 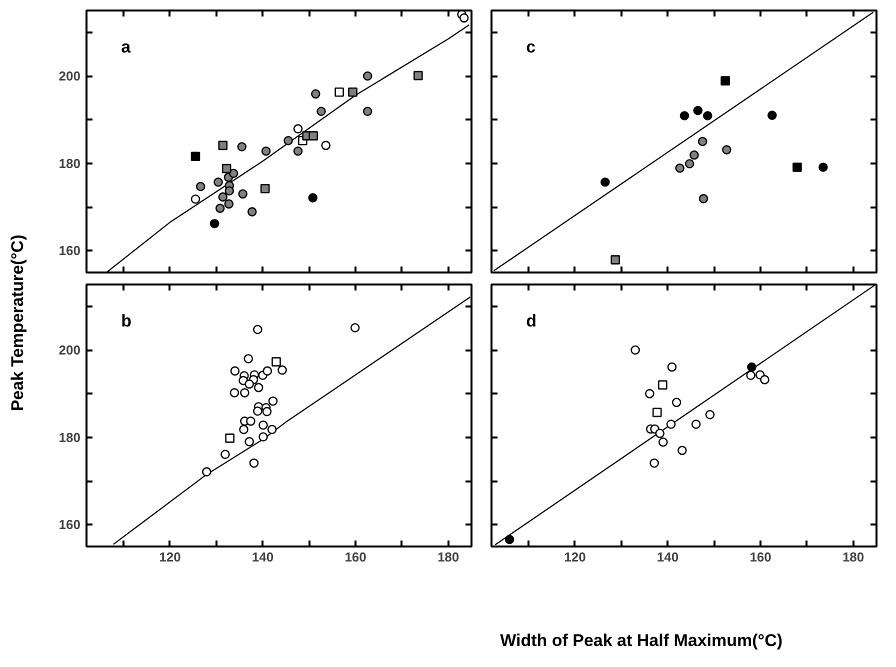 What do you see at coordinates (126, 321) in the screenshot?
I see `annotation: b` at bounding box center [126, 321].